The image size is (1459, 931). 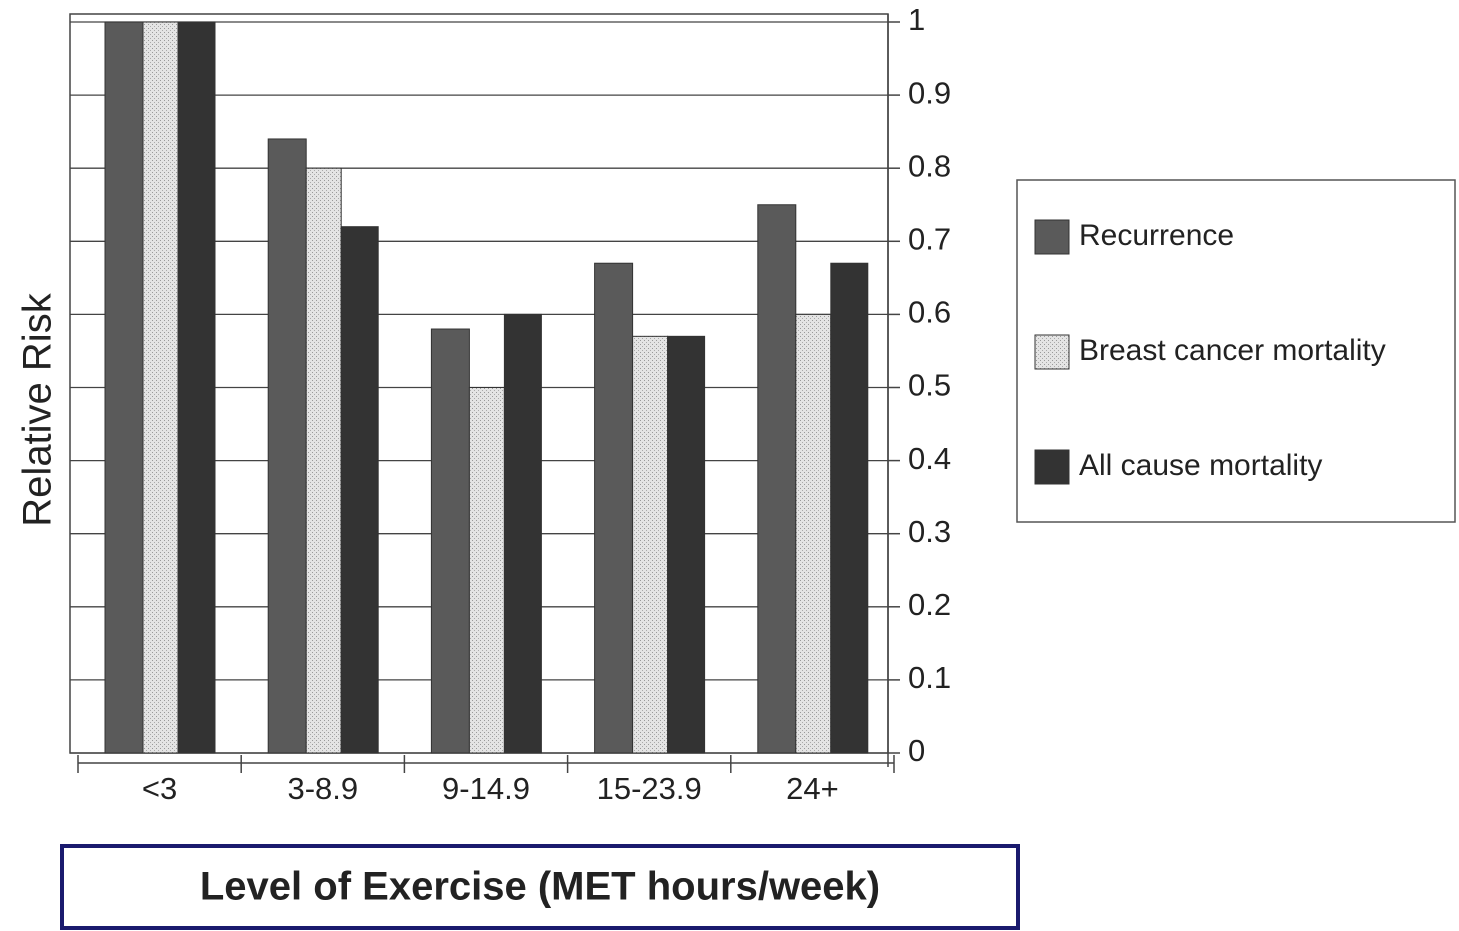 I want to click on y-axis-label: Relative Risk, so click(x=38, y=409).